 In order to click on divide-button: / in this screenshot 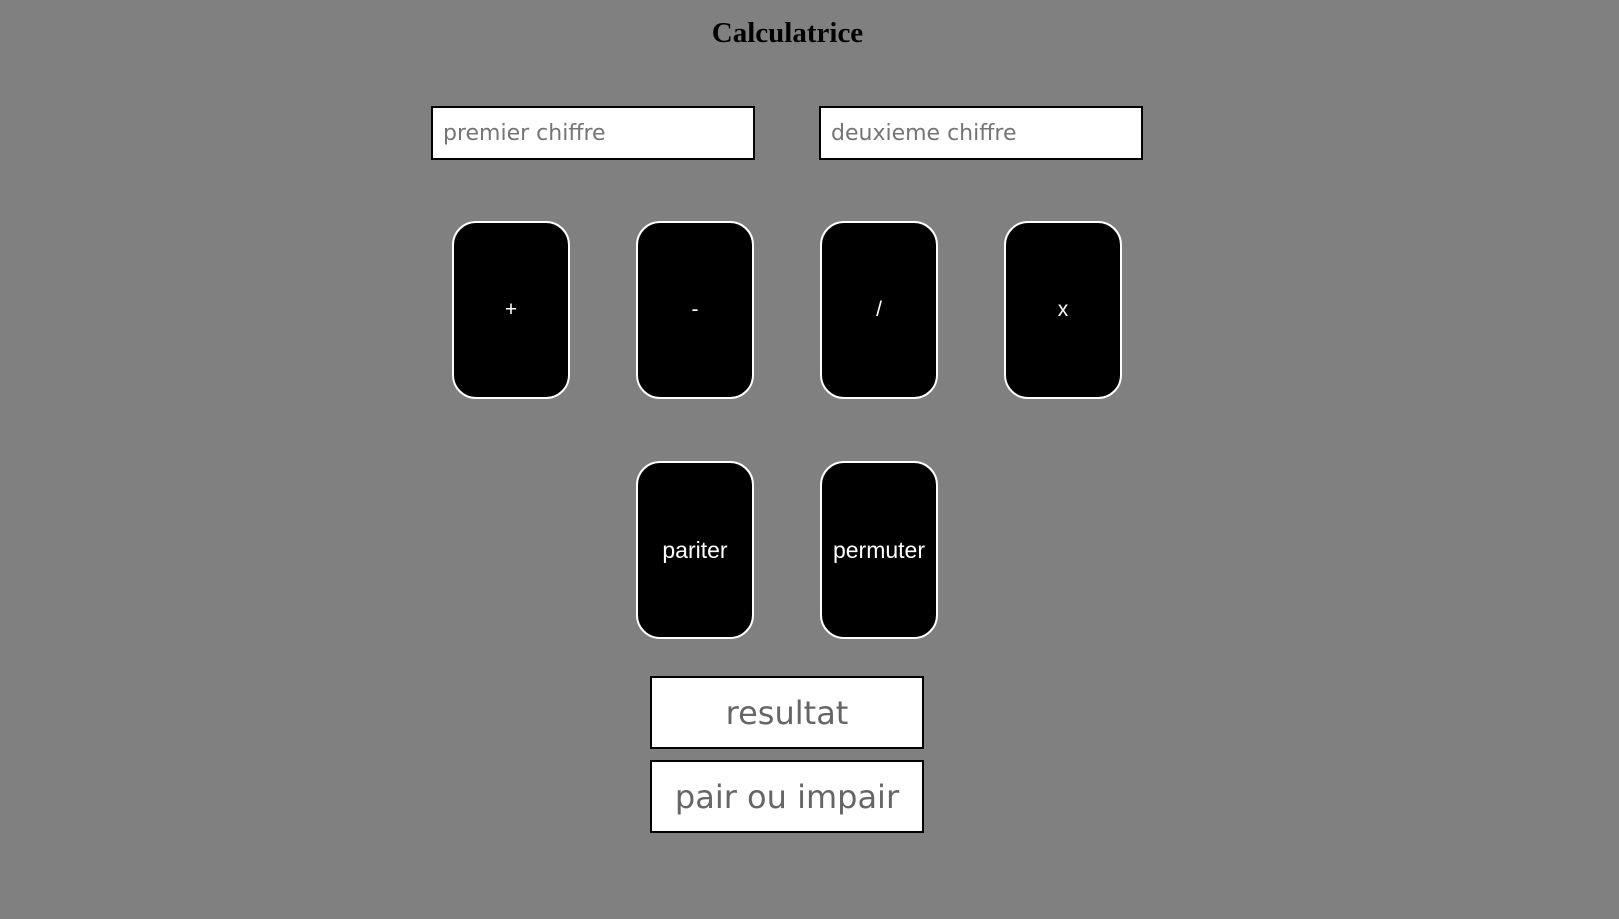, I will do `click(879, 310)`.